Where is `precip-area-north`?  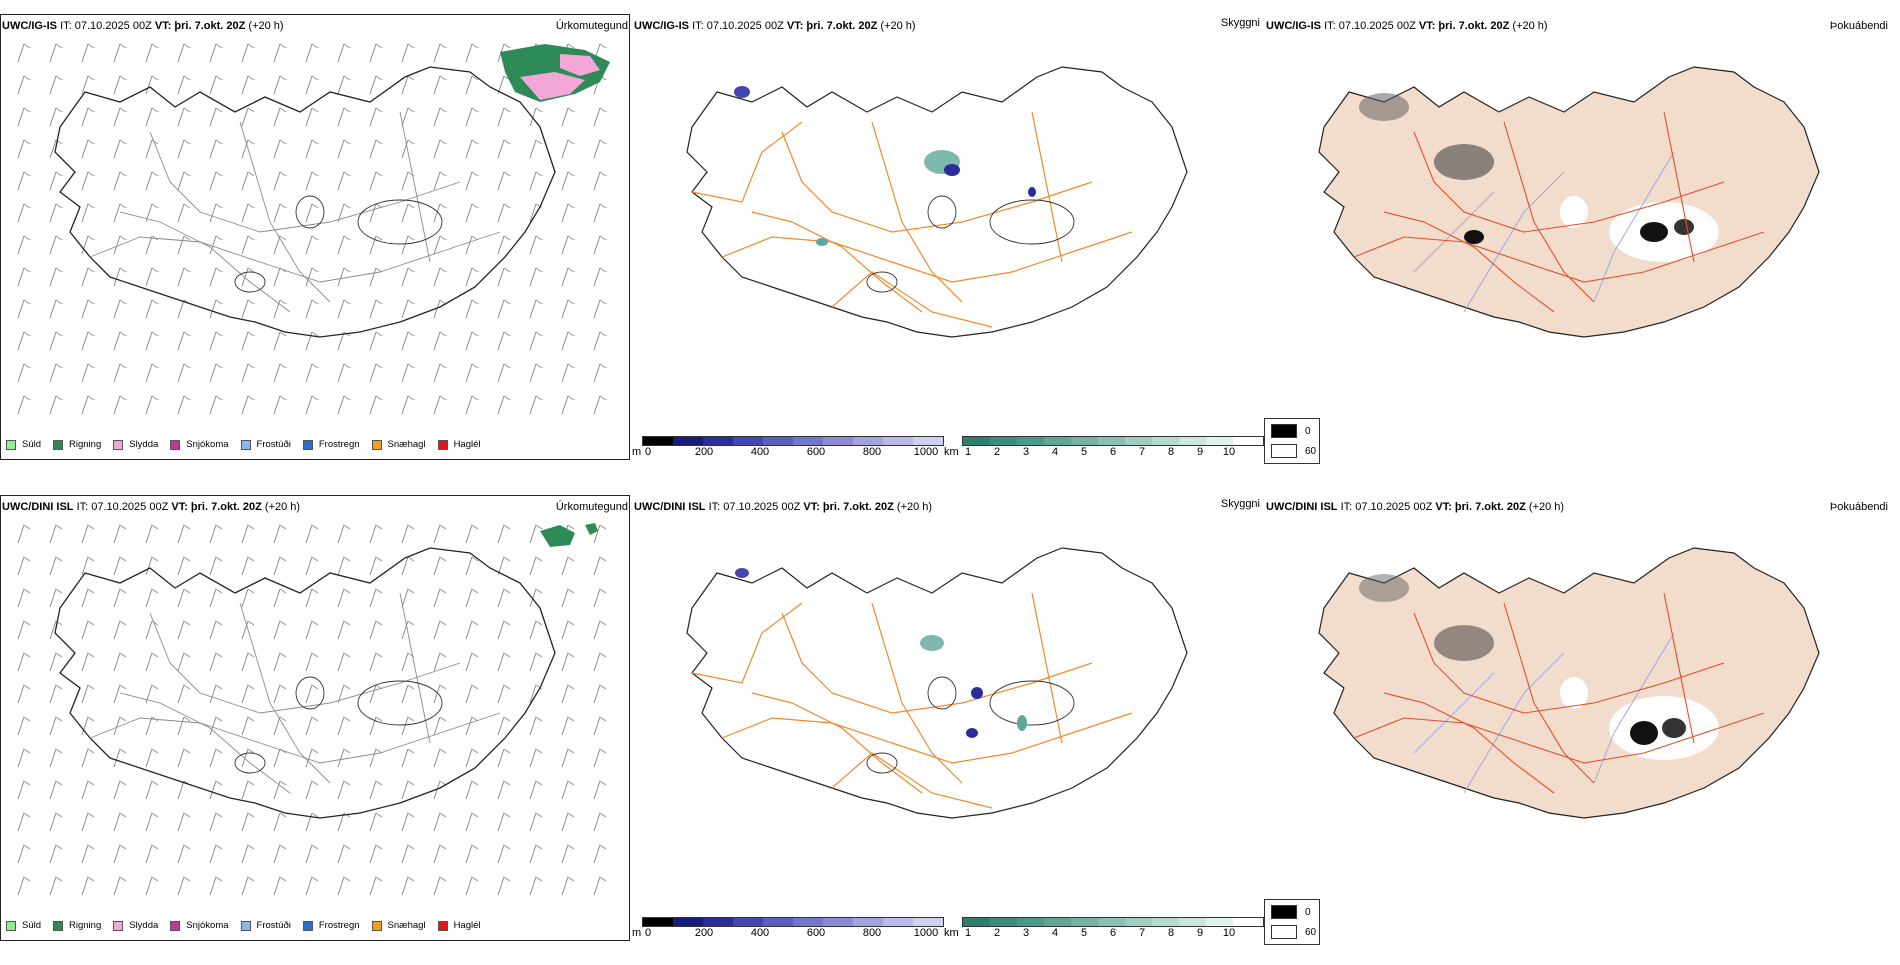
precip-area-north is located at coordinates (569, 535).